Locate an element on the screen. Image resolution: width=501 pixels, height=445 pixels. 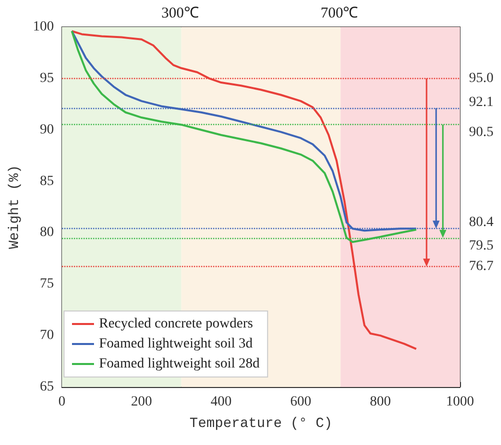
ref-line-label: 80.4 is located at coordinates (481, 222).